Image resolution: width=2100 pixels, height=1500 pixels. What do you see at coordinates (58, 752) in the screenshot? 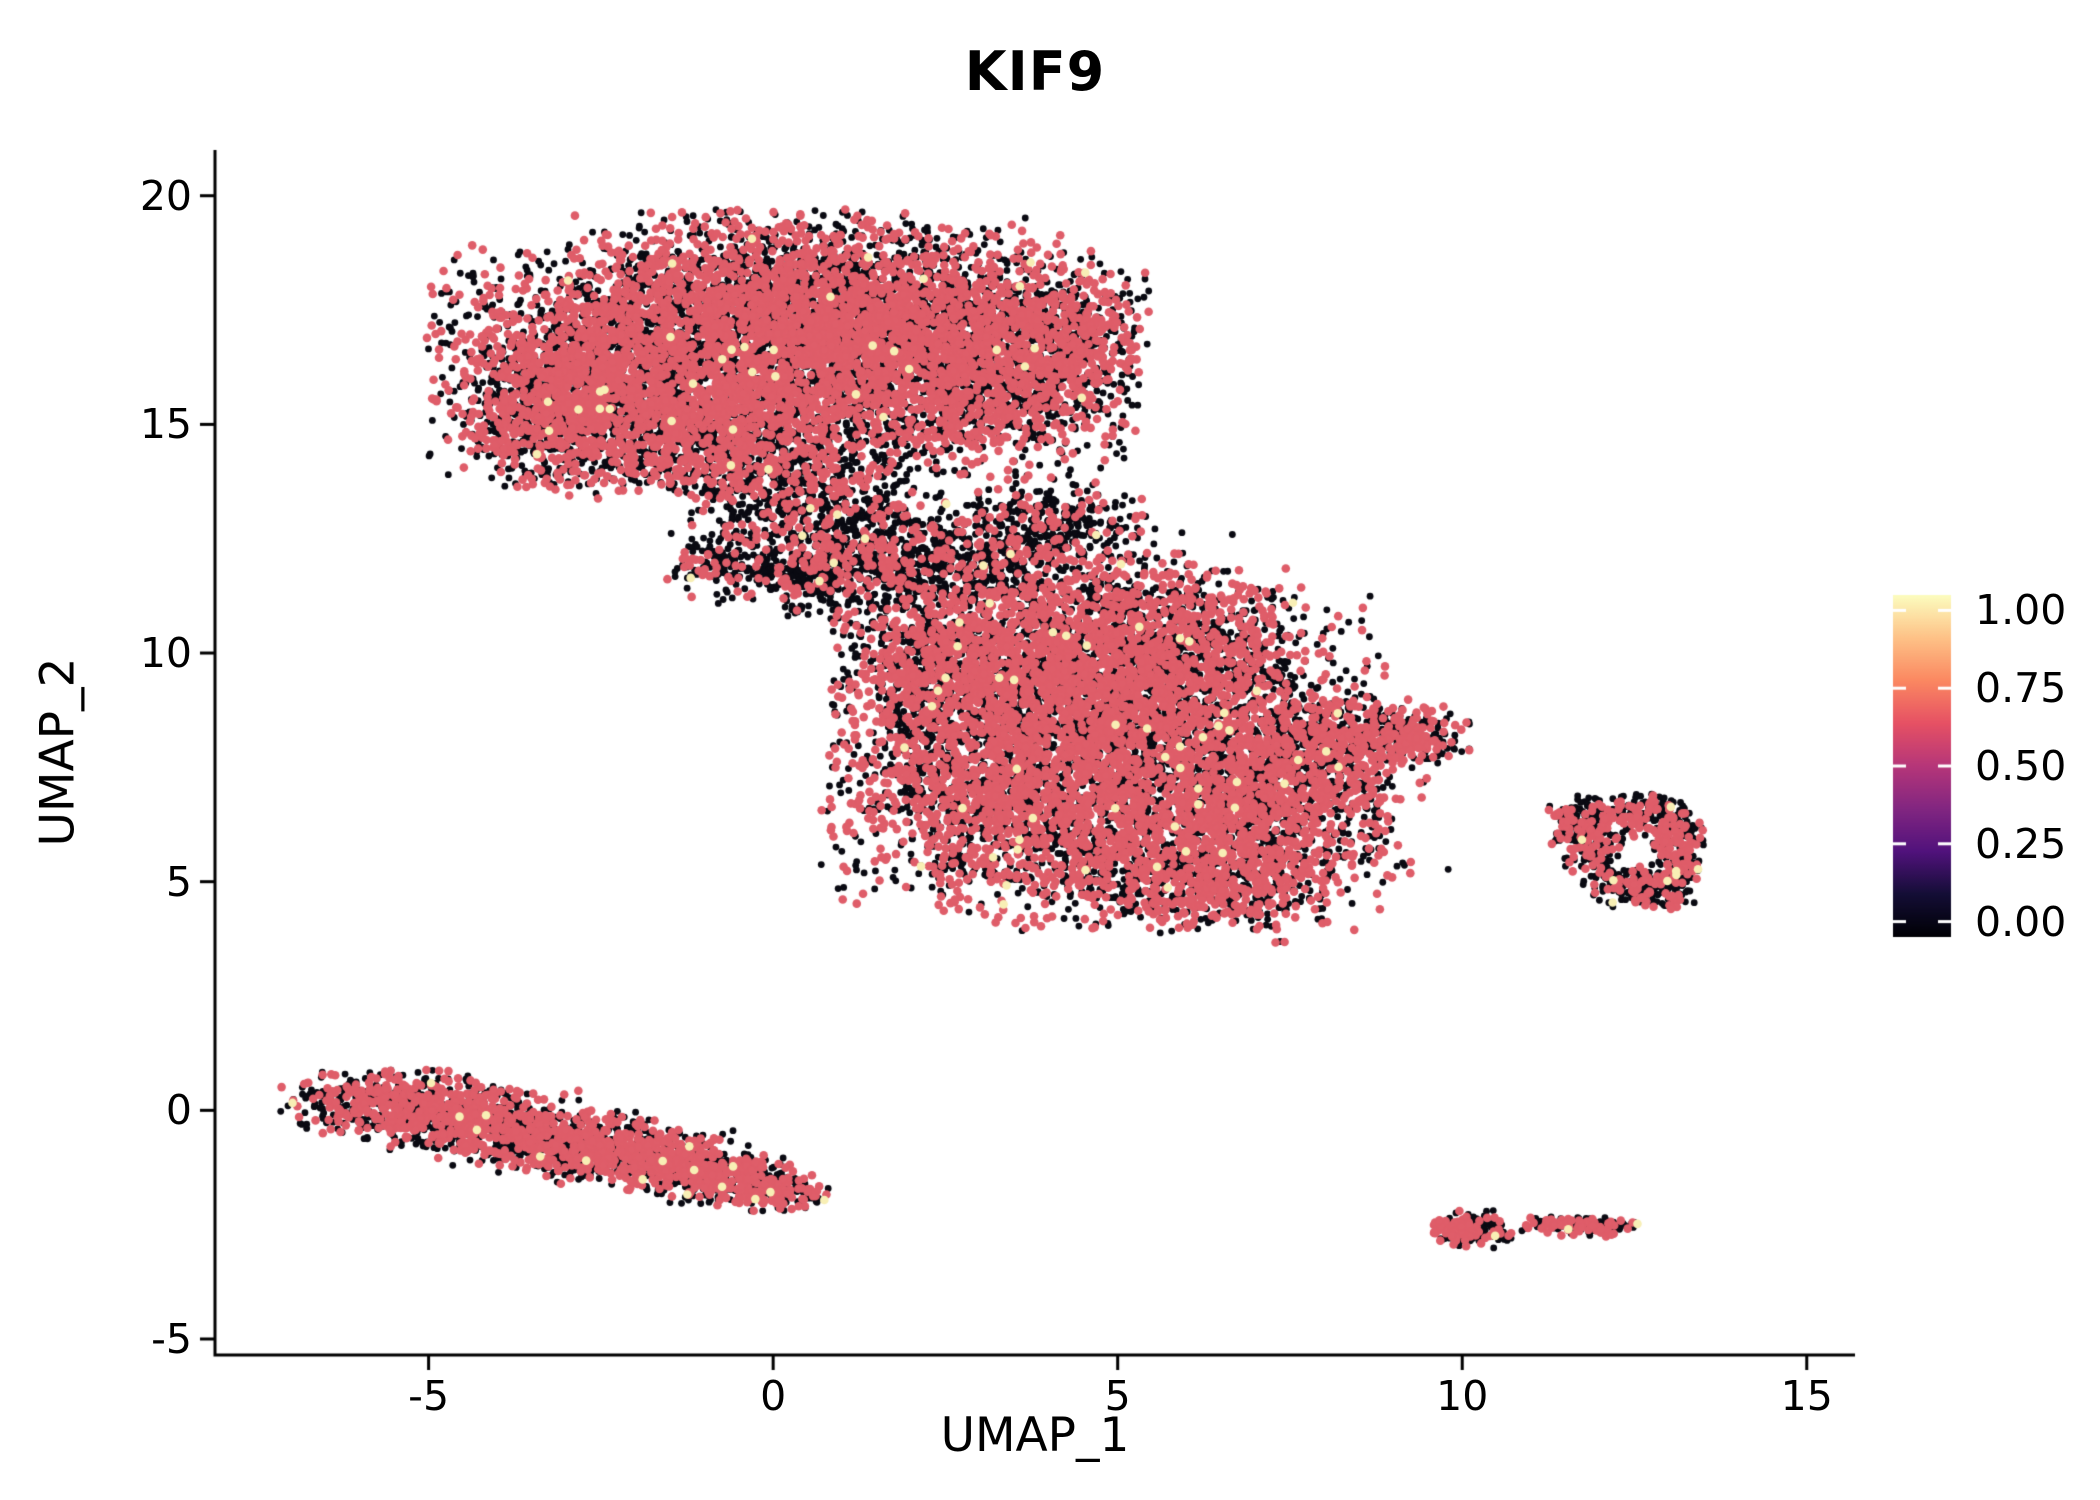
I see `y-axis-label: UMAP_2` at bounding box center [58, 752].